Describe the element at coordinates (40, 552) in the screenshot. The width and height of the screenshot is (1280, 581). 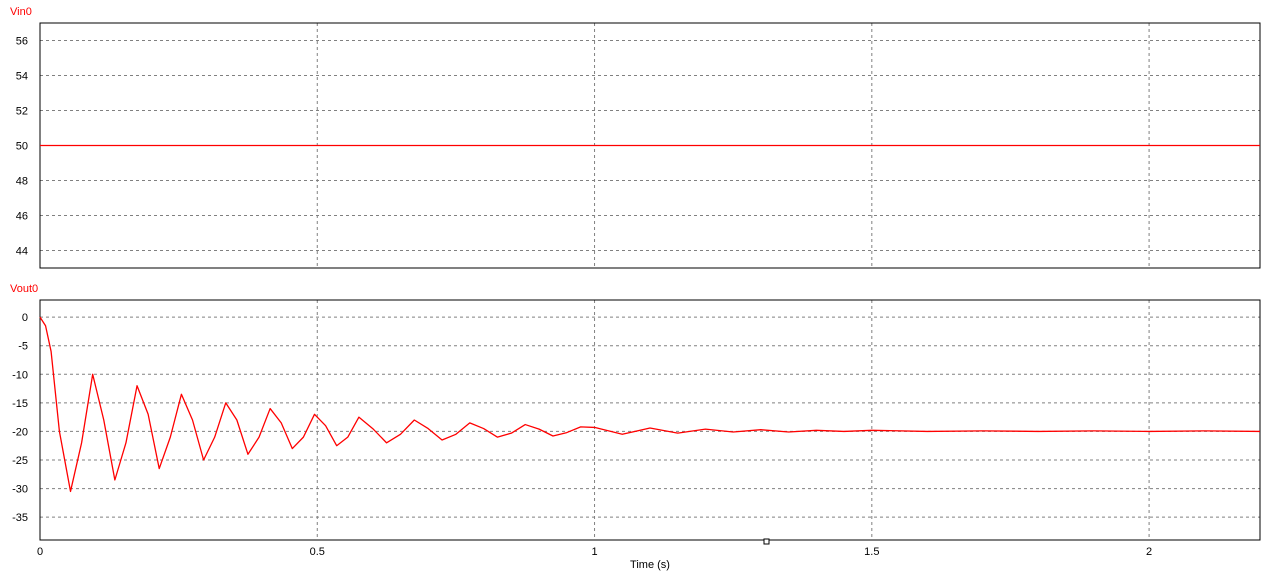
I see `x-tick-label: 0` at that location.